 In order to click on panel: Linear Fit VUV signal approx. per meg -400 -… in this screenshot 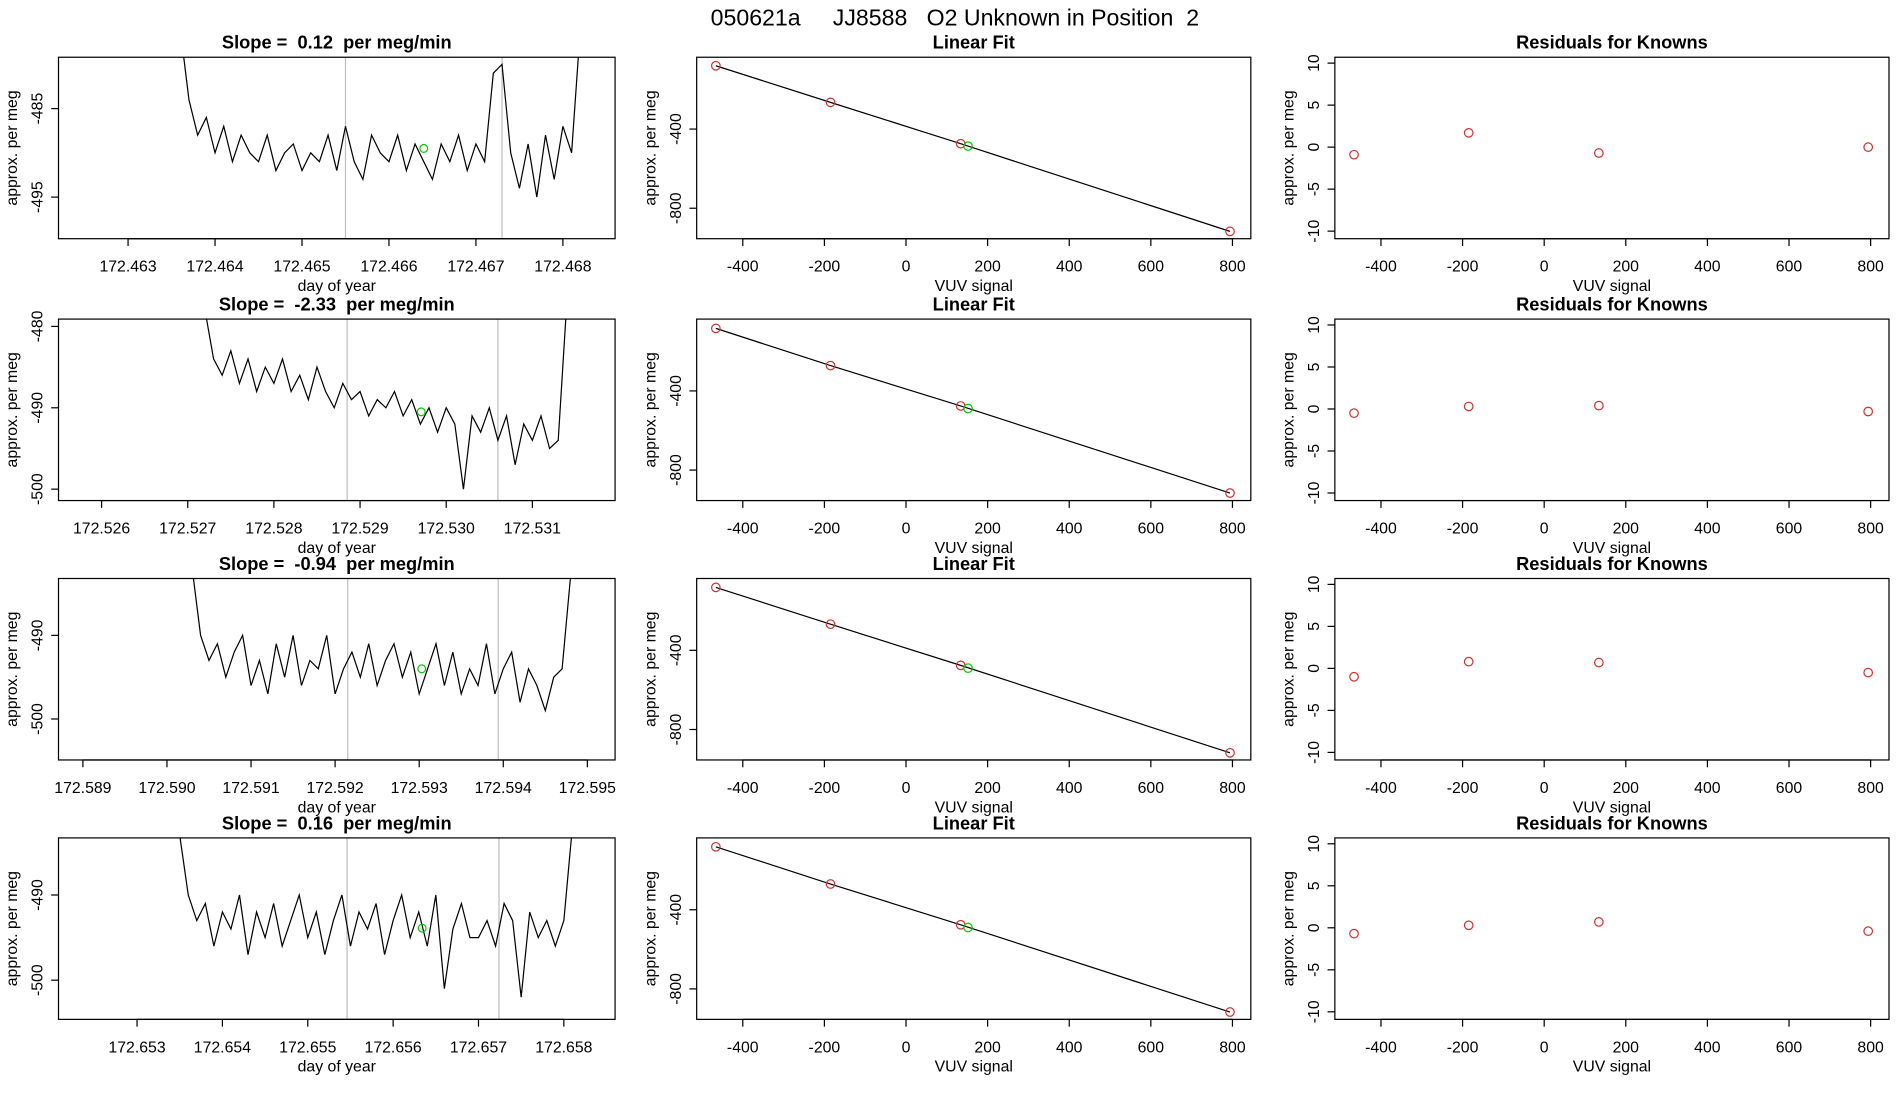, I will do `click(947, 425)`.